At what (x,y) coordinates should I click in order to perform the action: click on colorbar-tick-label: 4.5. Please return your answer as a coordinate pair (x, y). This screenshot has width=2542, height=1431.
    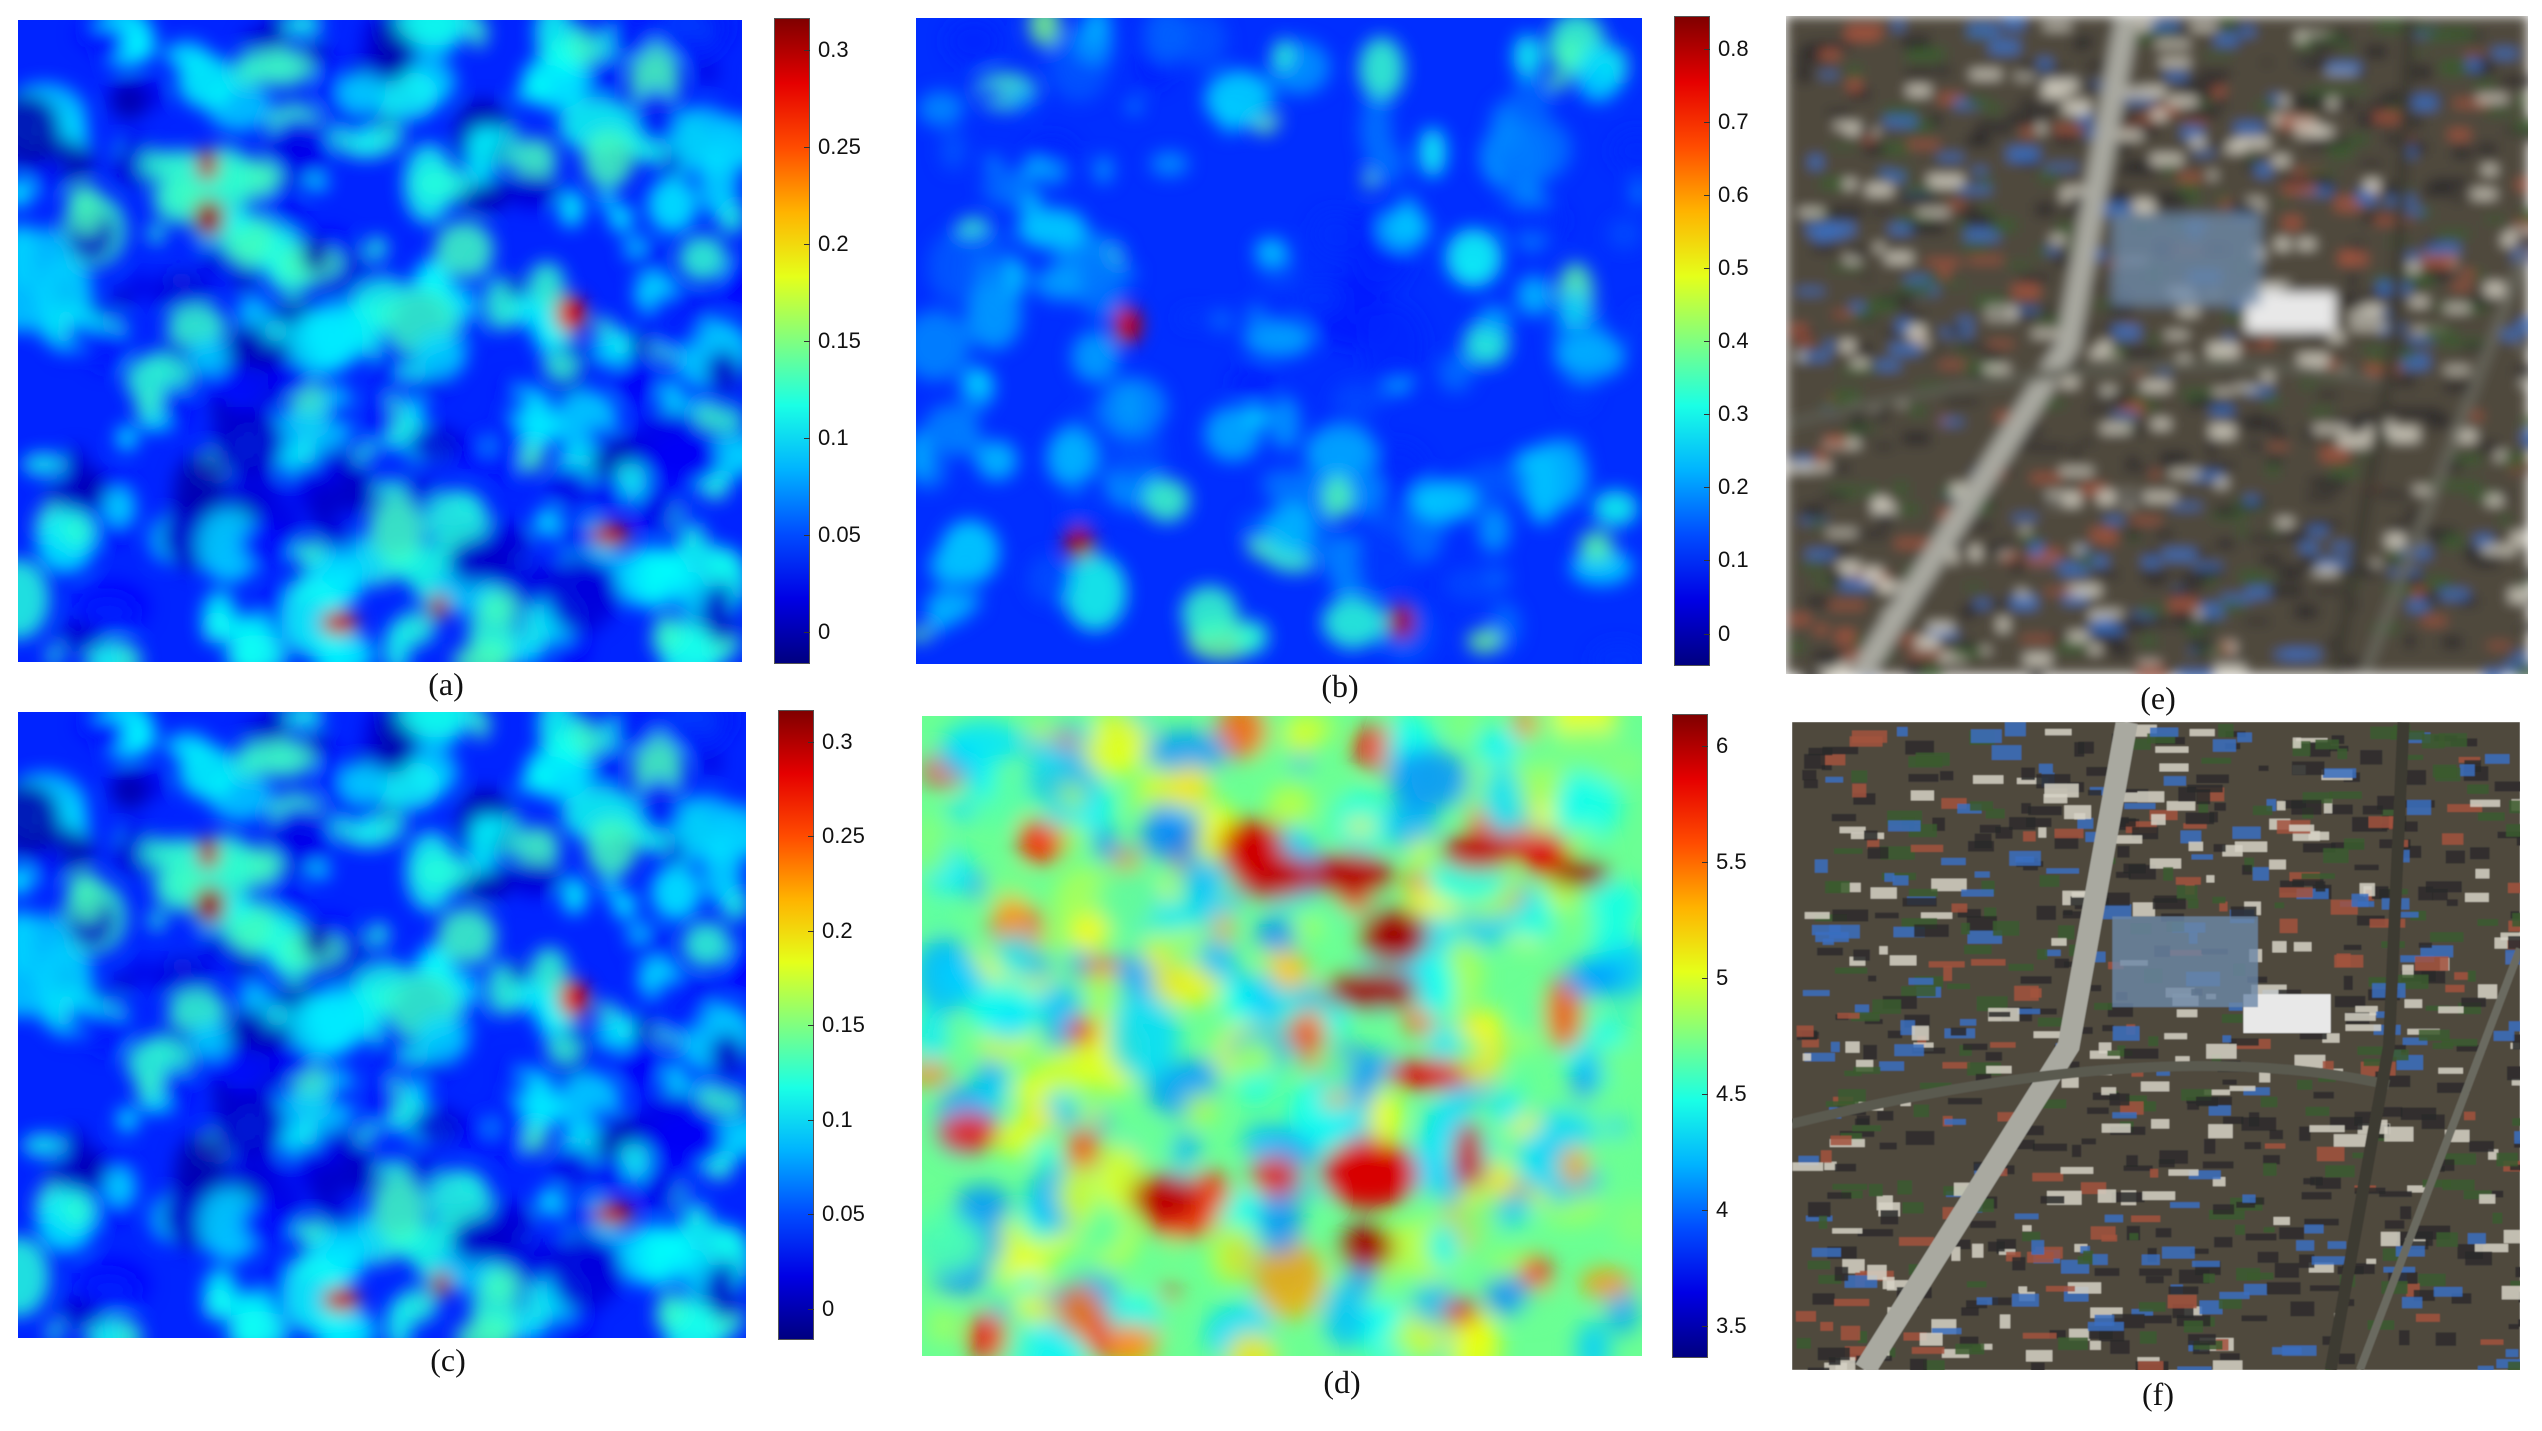
    Looking at the image, I should click on (1731, 1093).